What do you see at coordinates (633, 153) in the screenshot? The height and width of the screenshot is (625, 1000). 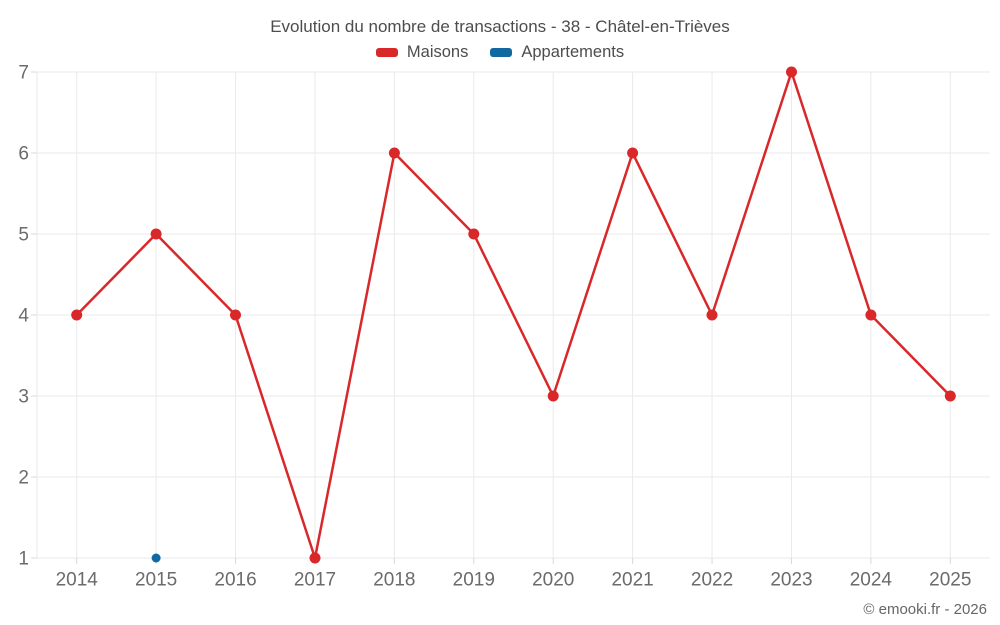 I see `data-point-maisons-2021` at bounding box center [633, 153].